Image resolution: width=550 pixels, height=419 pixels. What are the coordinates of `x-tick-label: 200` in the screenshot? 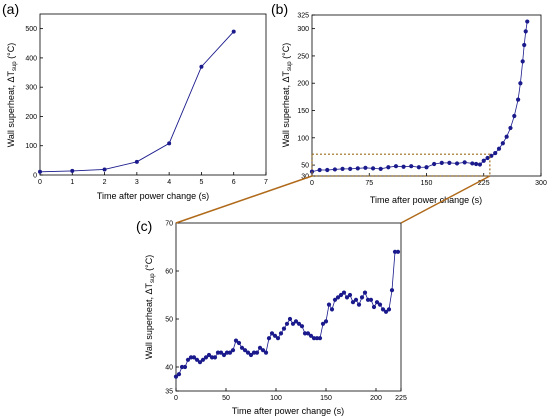 It's located at (376, 398).